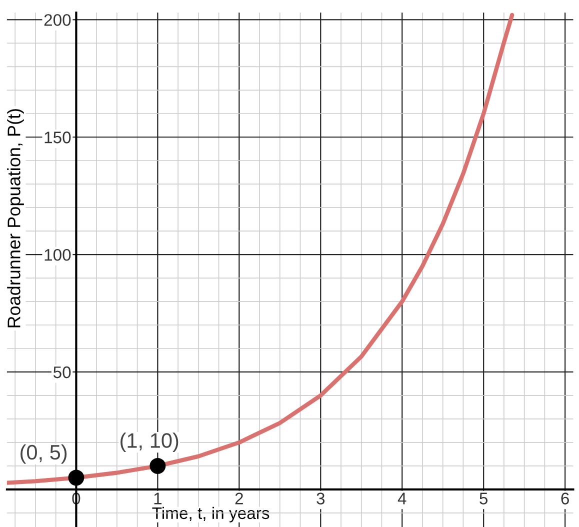  What do you see at coordinates (57, 138) in the screenshot?
I see `y-tick-label: 150` at bounding box center [57, 138].